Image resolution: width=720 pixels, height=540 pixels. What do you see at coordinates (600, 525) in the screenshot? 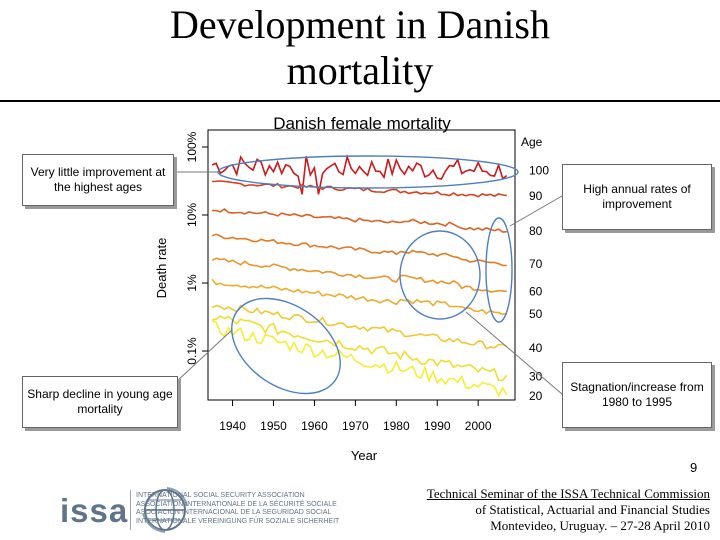
I see `footer-line3: Montevideo, Uruguay. – 27-28 April 2010` at bounding box center [600, 525].